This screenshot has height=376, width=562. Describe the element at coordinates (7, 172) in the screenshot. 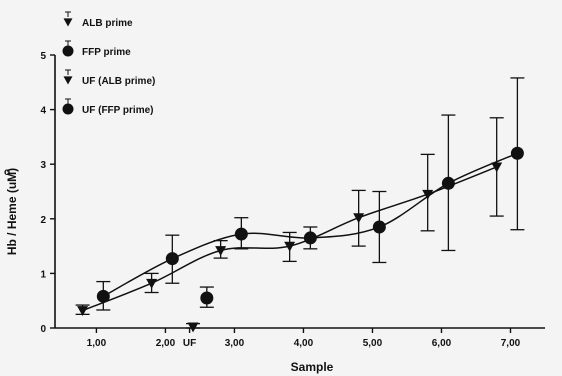

I see `y-axis-title-mark: o` at that location.